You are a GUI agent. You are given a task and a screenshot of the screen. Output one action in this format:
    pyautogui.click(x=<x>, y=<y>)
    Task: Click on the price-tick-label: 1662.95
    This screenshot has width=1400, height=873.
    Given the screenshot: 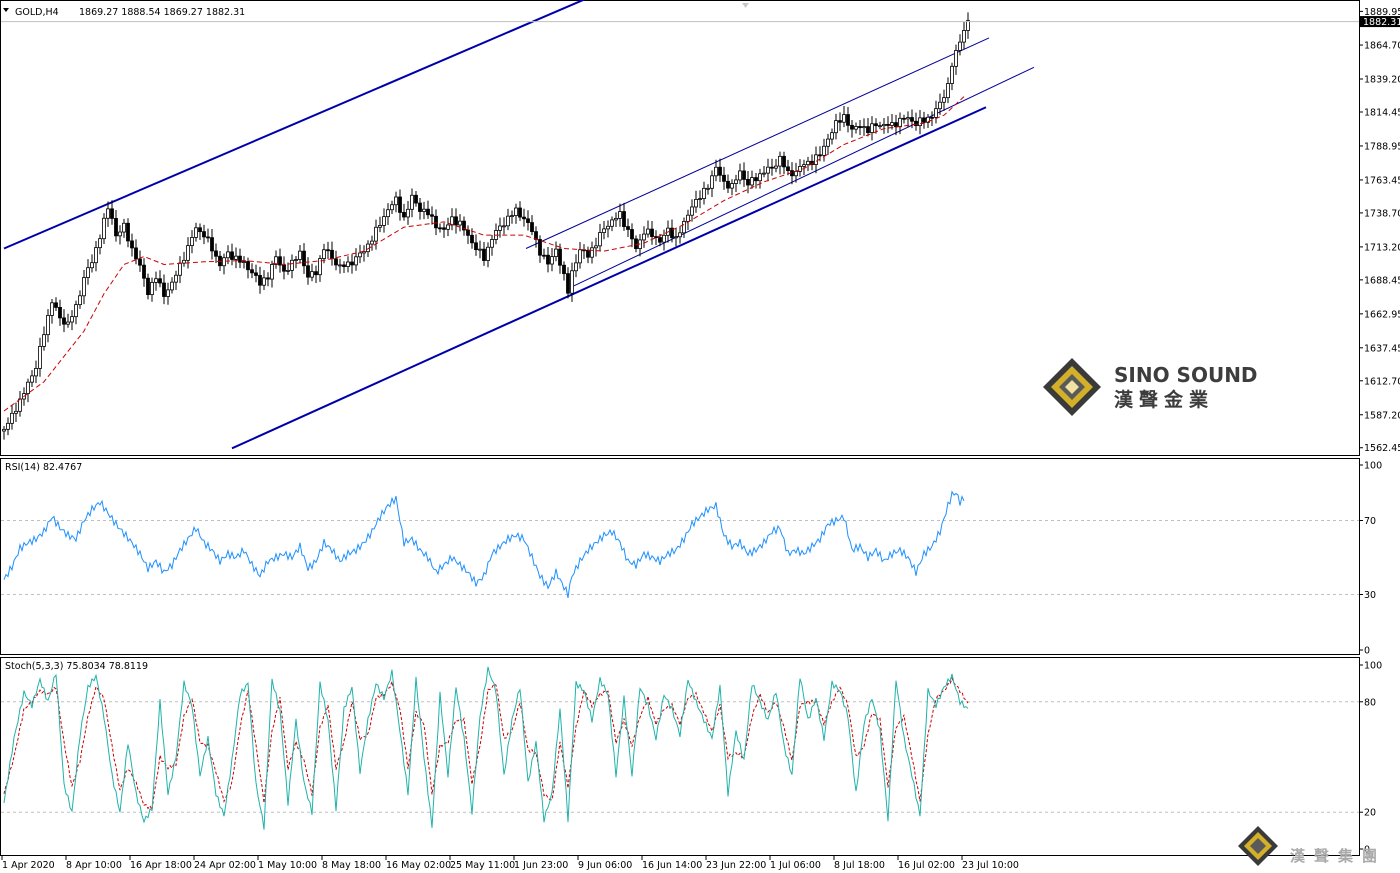 What is the action you would take?
    pyautogui.click(x=1382, y=314)
    